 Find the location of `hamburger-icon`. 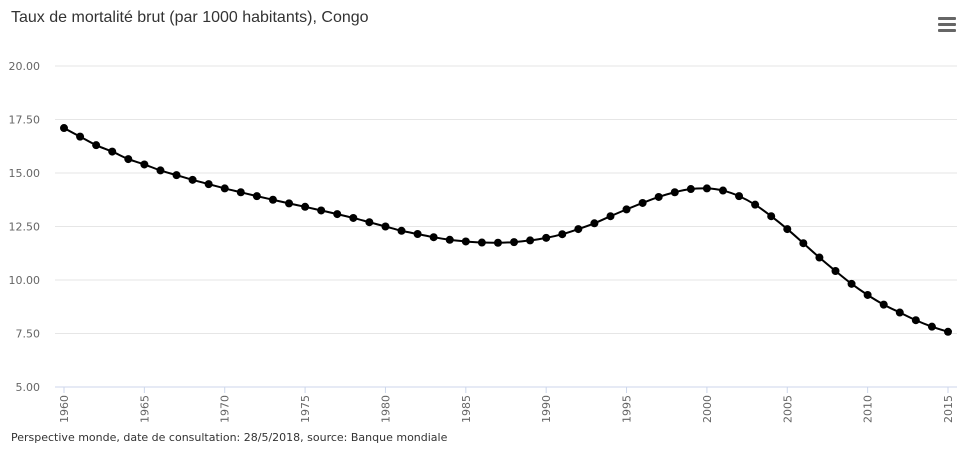

hamburger-icon is located at coordinates (947, 24).